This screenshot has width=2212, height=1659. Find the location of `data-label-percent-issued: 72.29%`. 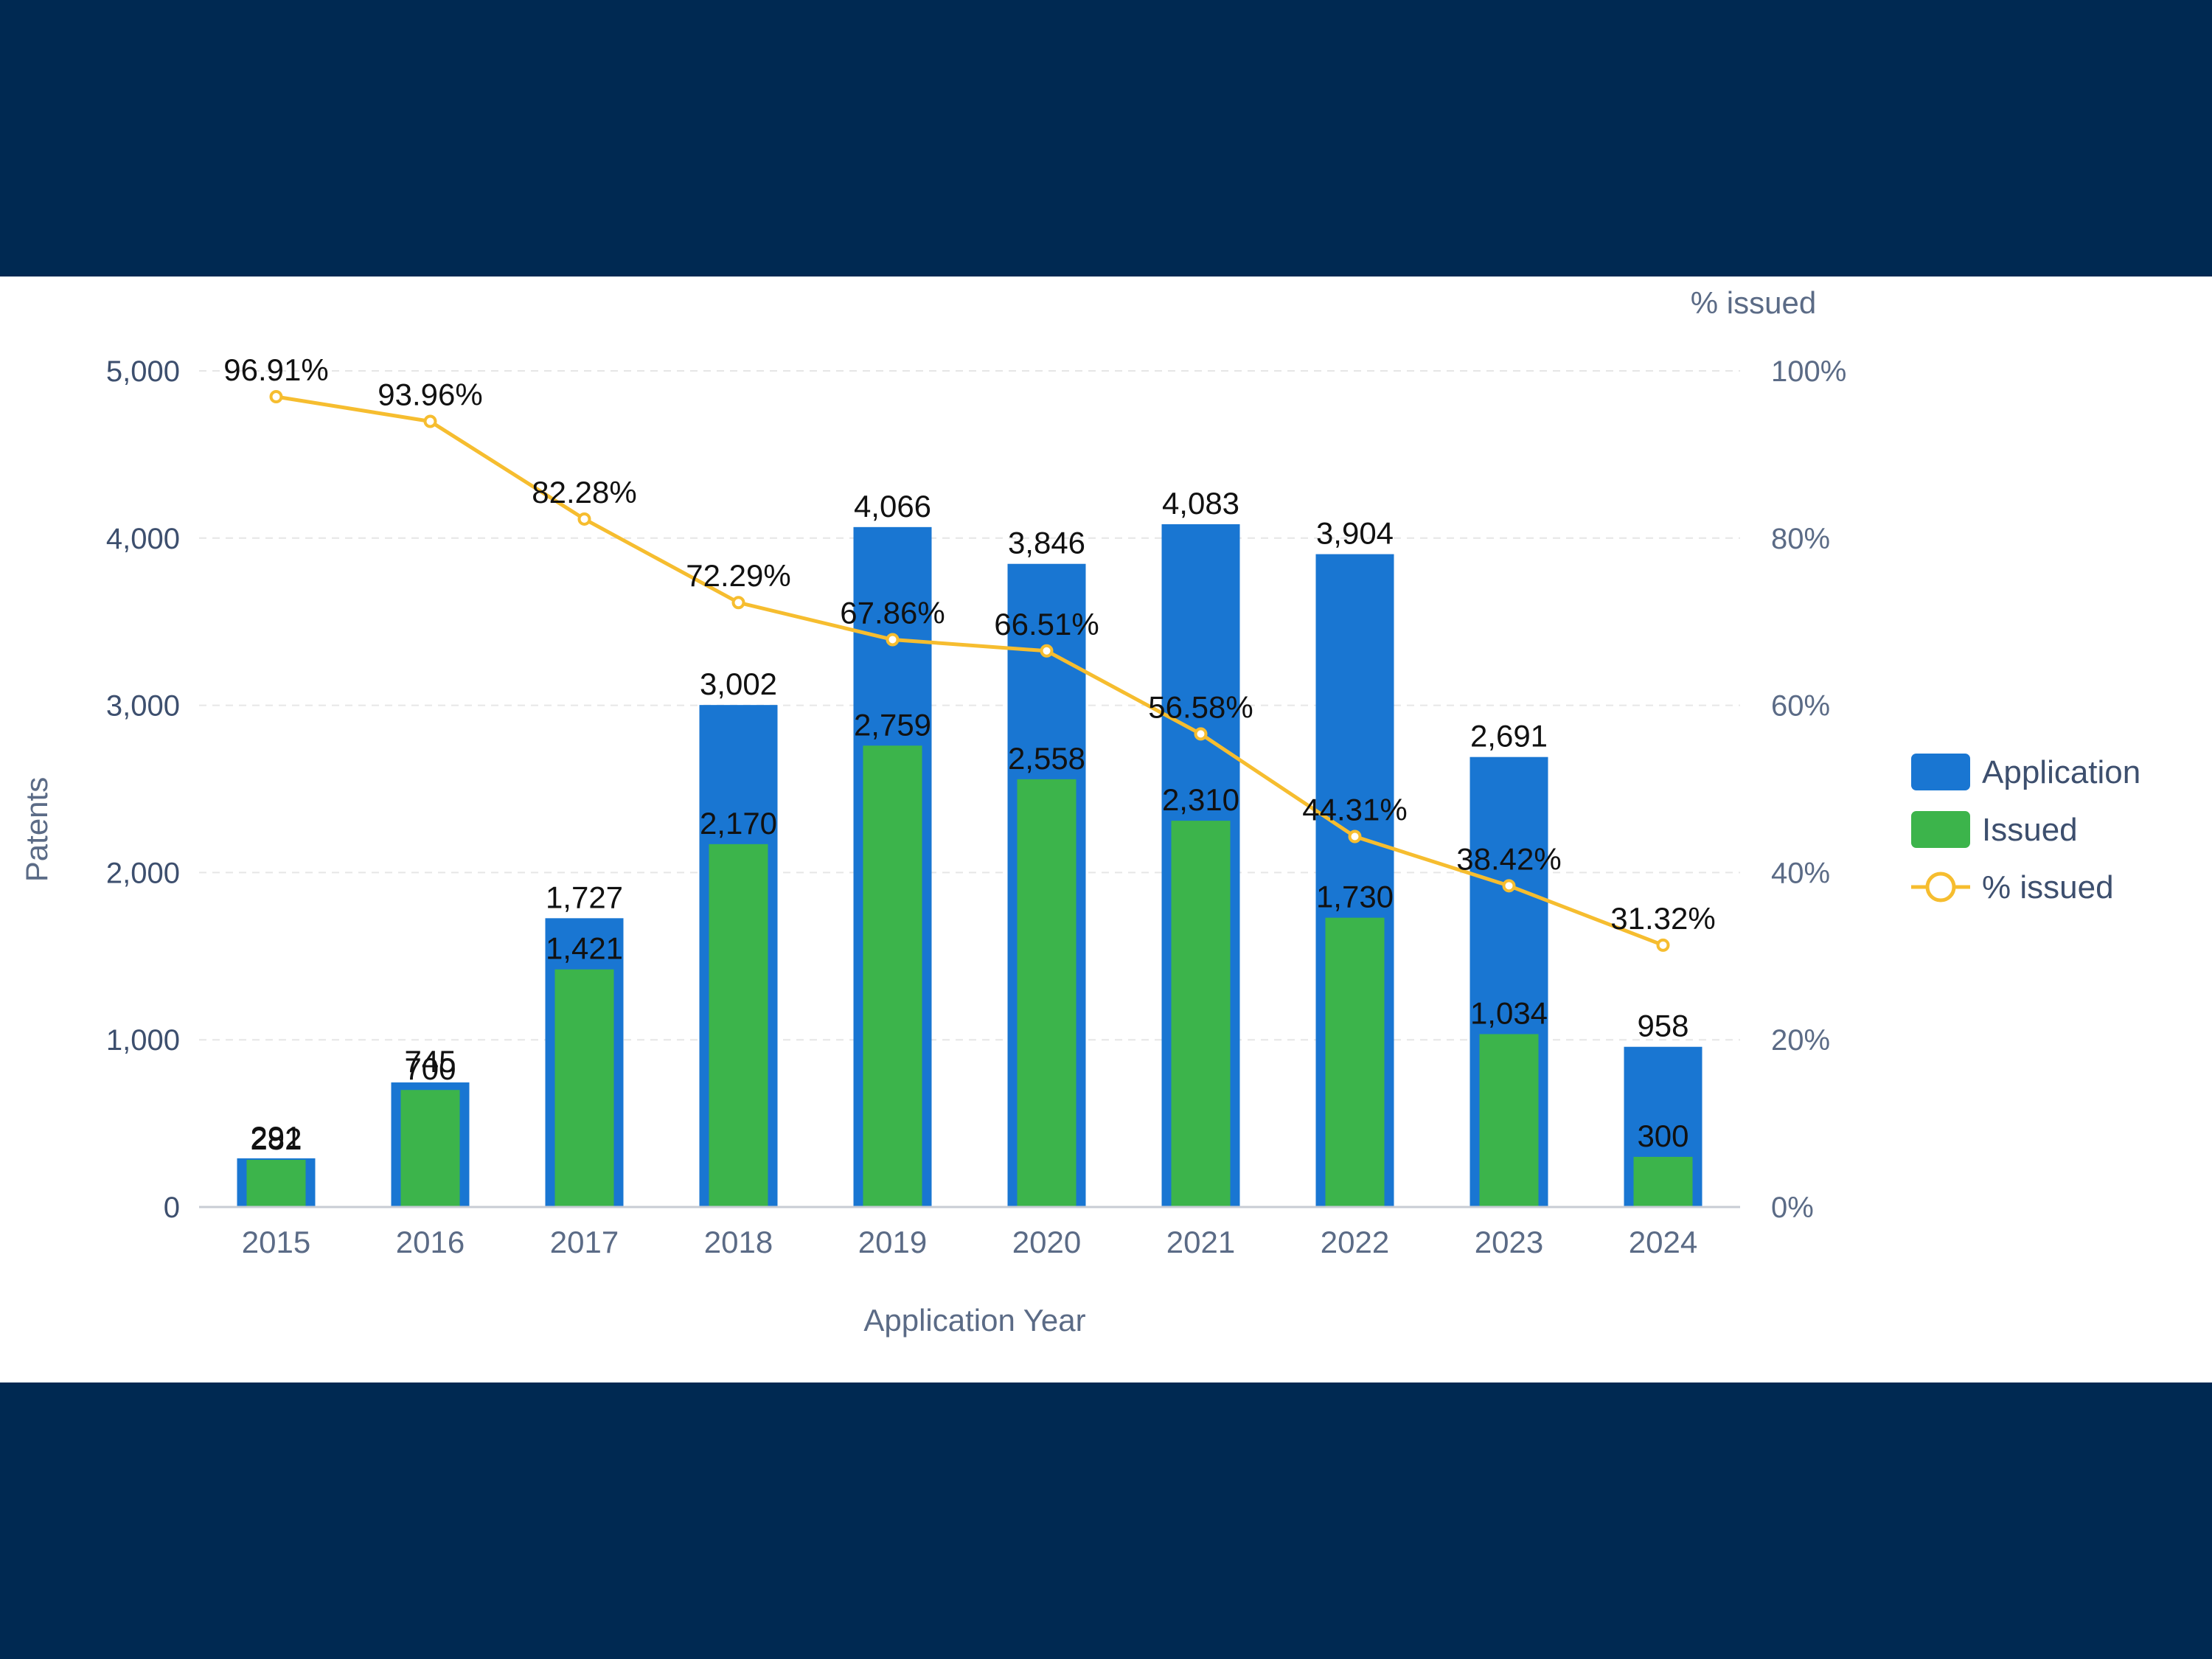

data-label-percent-issued: 72.29% is located at coordinates (738, 575).